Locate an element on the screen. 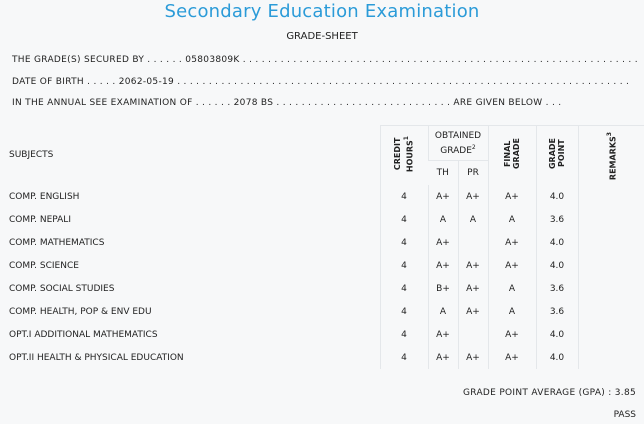 The height and width of the screenshot is (424, 644). subject-cell: COMP. ENGLISH is located at coordinates (44, 196).